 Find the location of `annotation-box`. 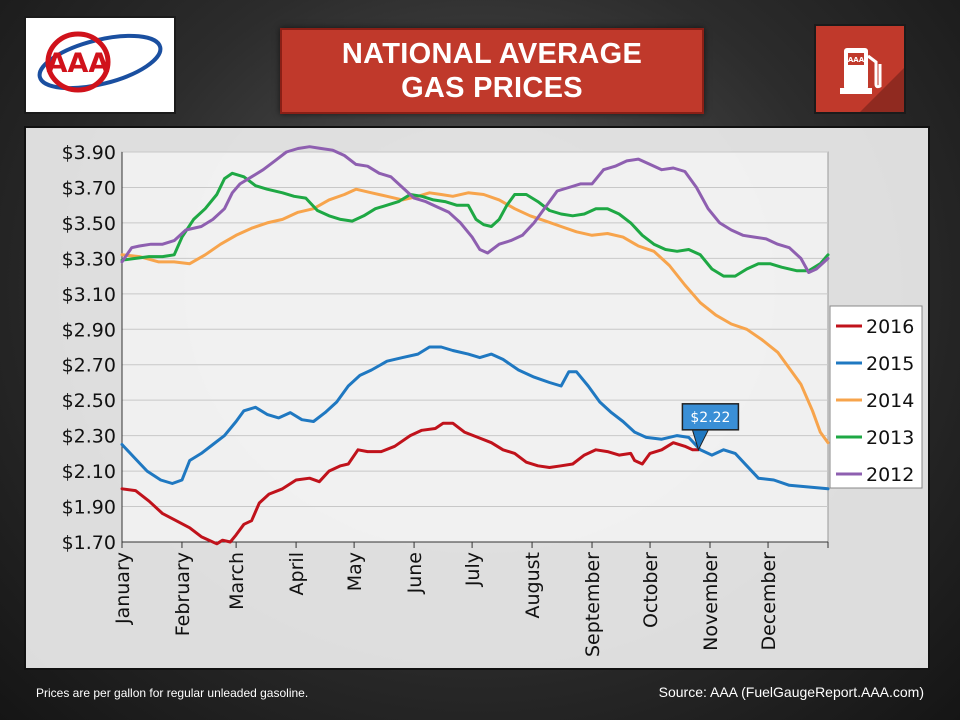

annotation-box is located at coordinates (710, 417).